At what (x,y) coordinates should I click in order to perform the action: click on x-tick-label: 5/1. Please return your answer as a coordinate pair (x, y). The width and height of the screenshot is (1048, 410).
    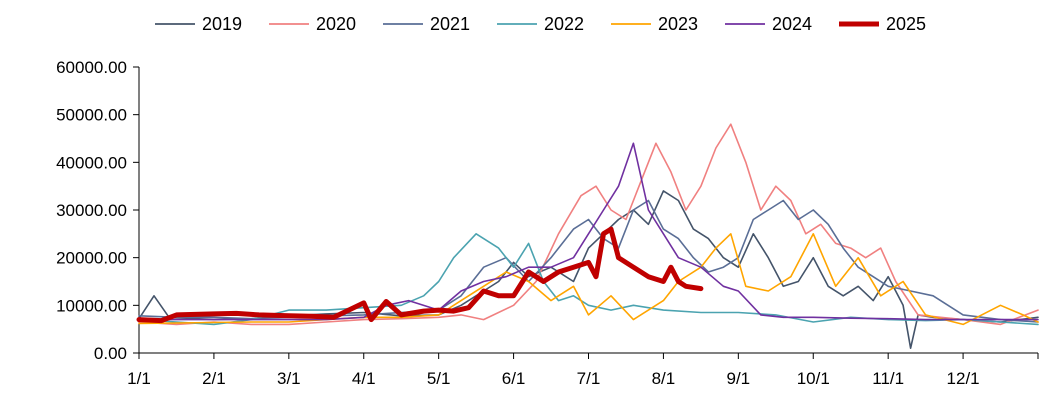
    Looking at the image, I should click on (439, 378).